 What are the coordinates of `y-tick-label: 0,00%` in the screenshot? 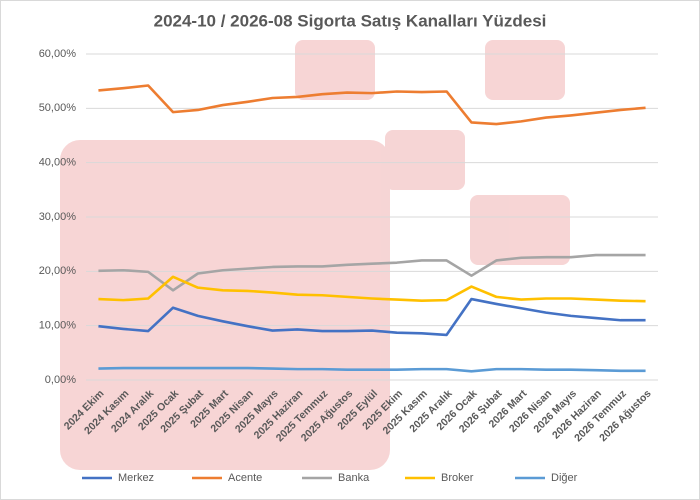 It's located at (60, 380).